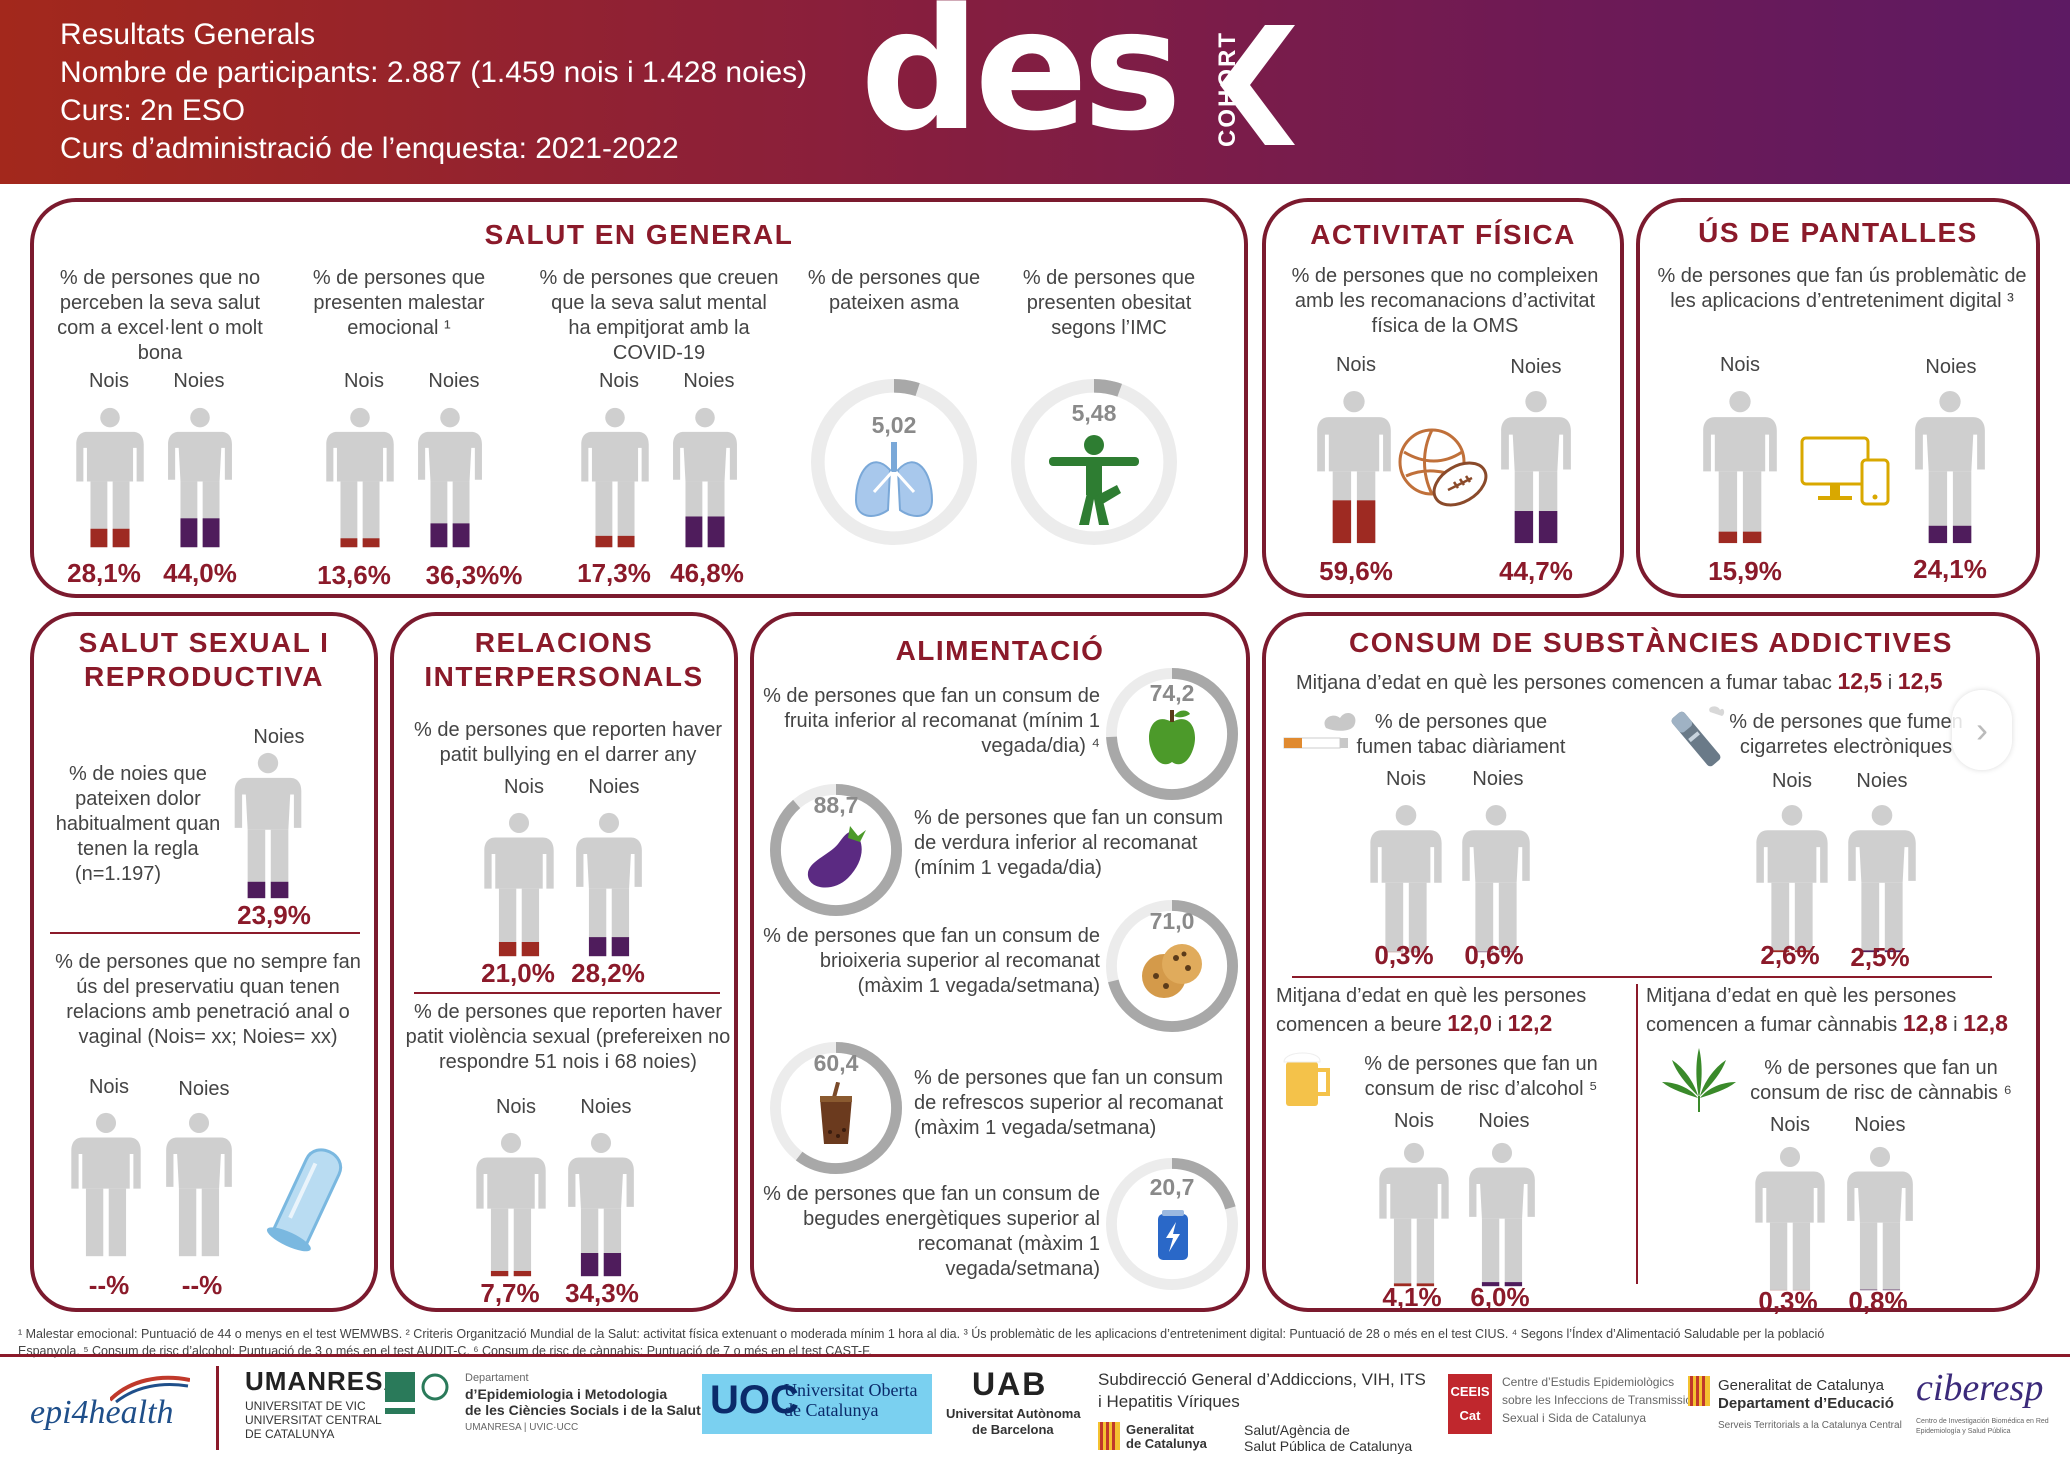 The height and width of the screenshot is (1462, 2070). I want to click on alcohol-age-girls: 12,2, so click(1530, 1023).